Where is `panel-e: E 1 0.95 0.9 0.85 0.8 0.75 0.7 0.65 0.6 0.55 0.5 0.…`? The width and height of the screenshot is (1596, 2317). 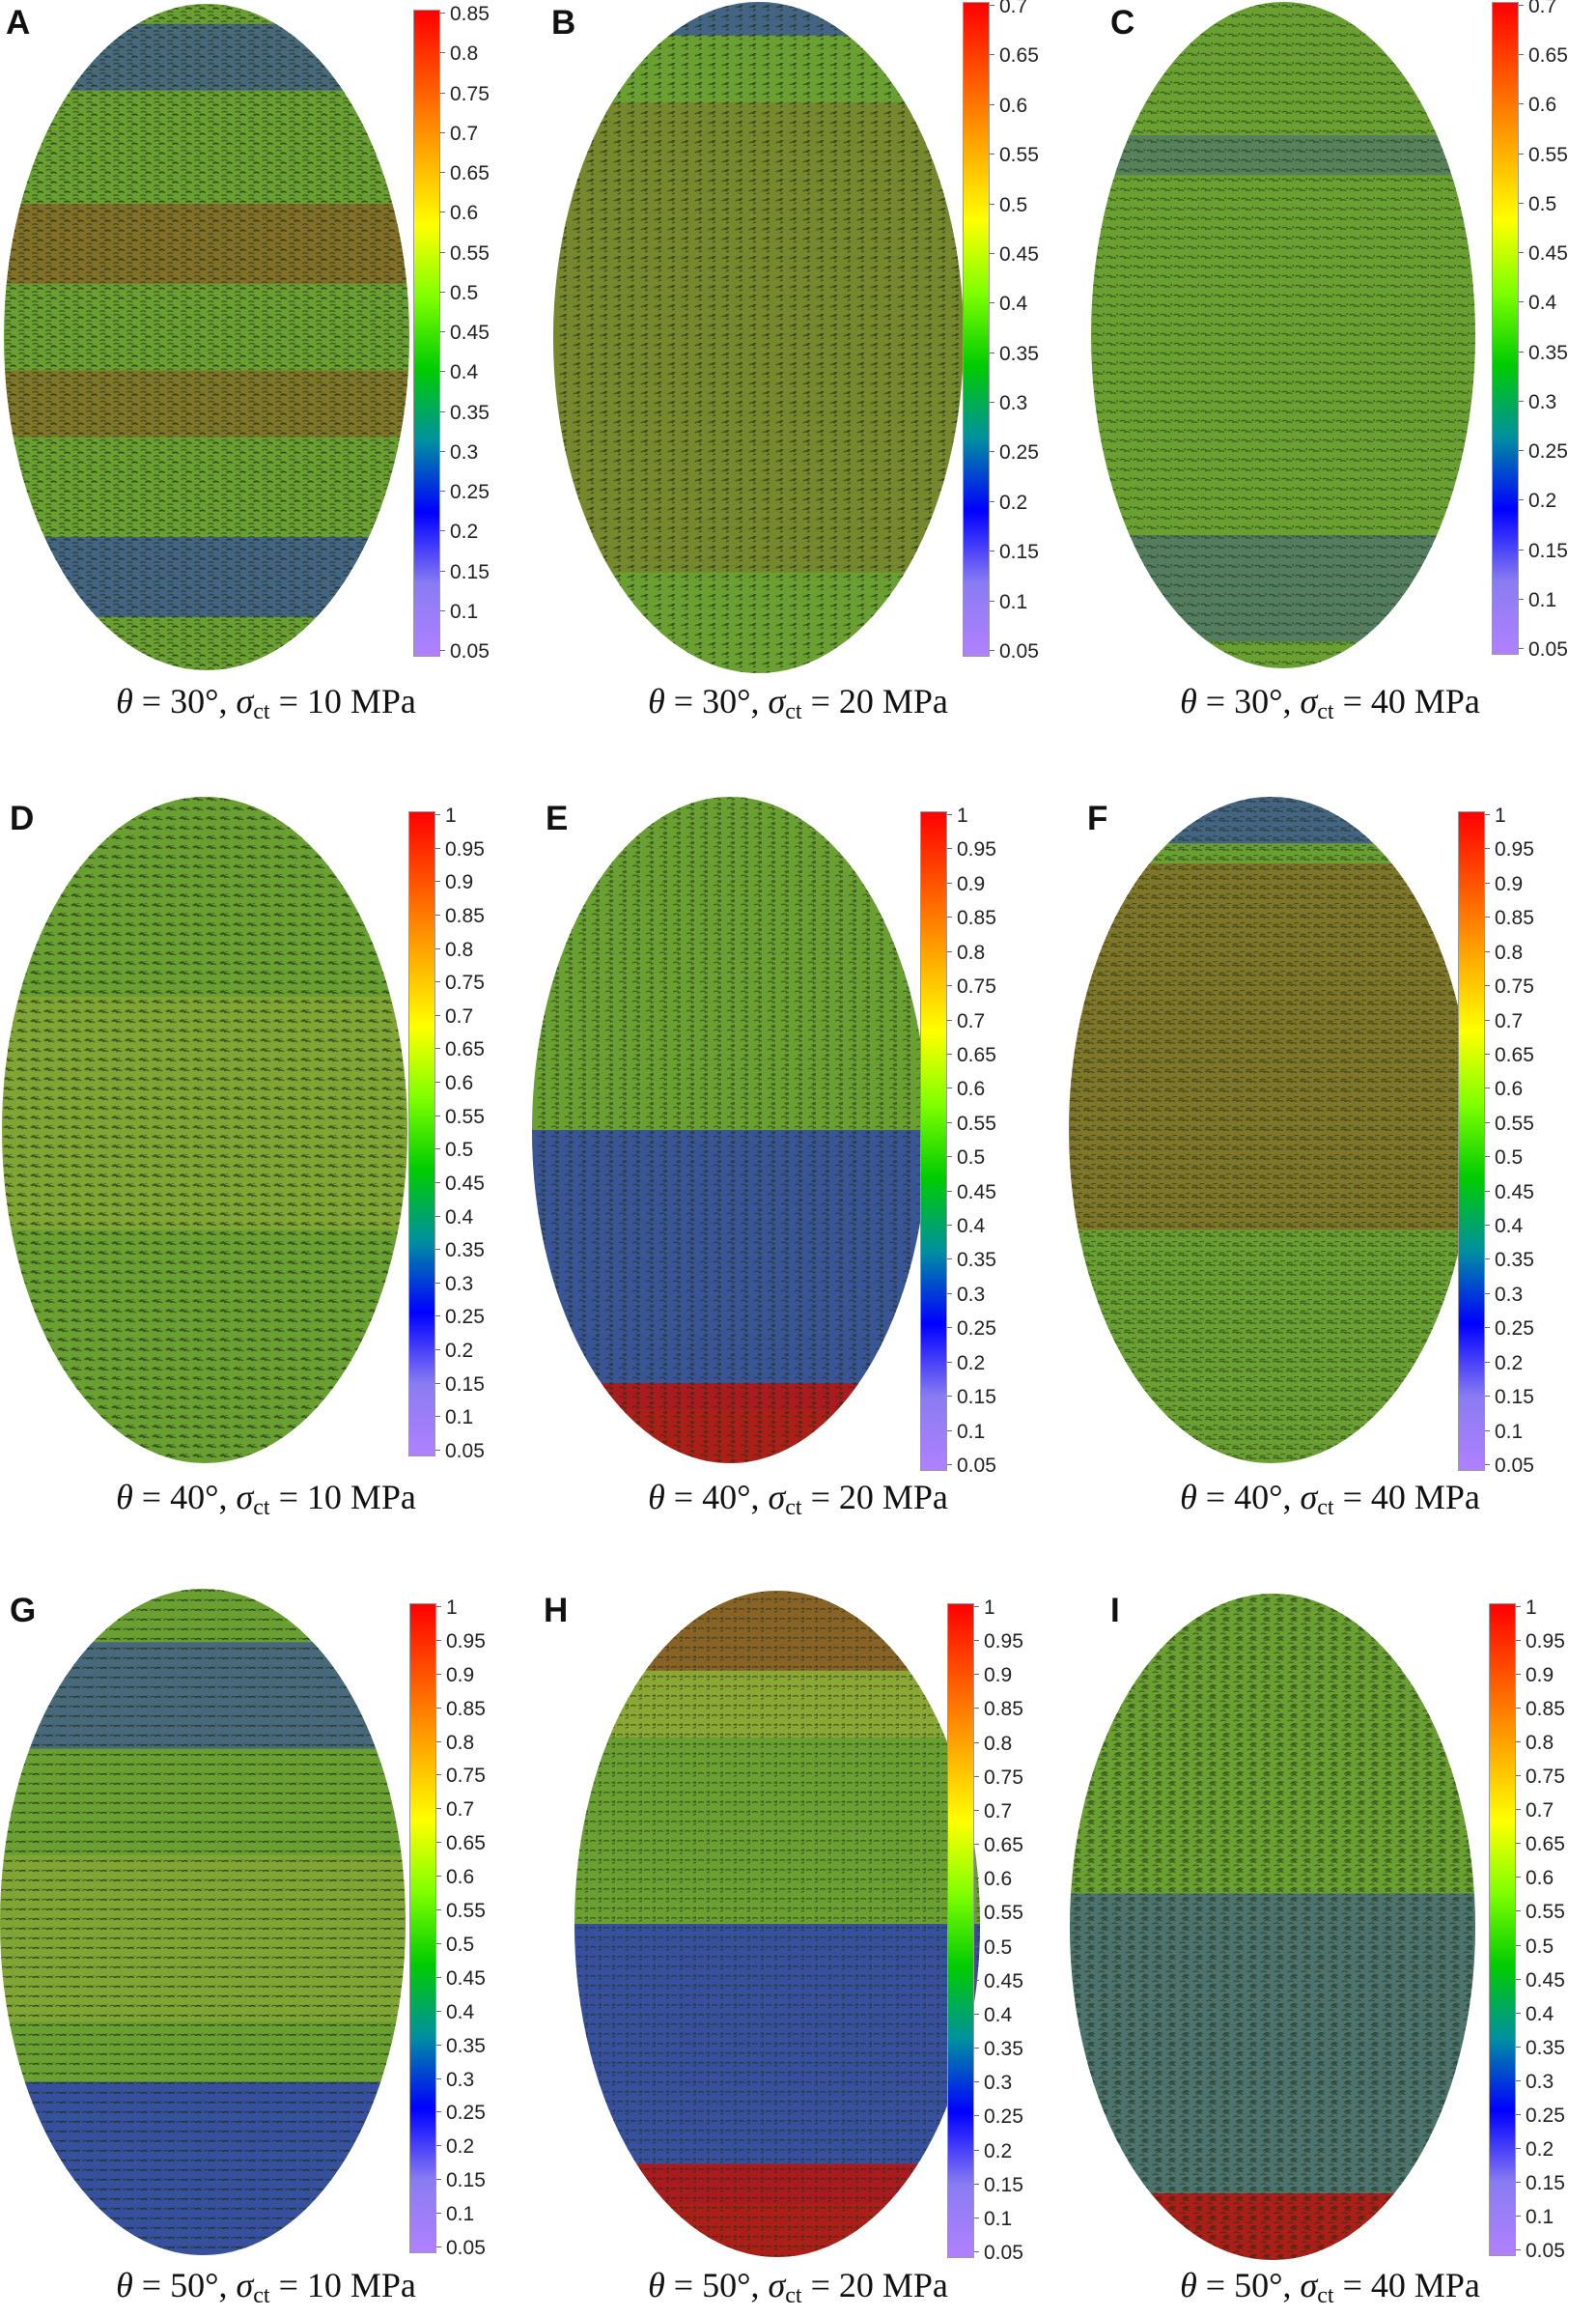
panel-e: E 1 0.95 0.9 0.85 0.8 0.75 0.7 0.65 0.6 0.55 0.5 0.… is located at coordinates (798, 1168).